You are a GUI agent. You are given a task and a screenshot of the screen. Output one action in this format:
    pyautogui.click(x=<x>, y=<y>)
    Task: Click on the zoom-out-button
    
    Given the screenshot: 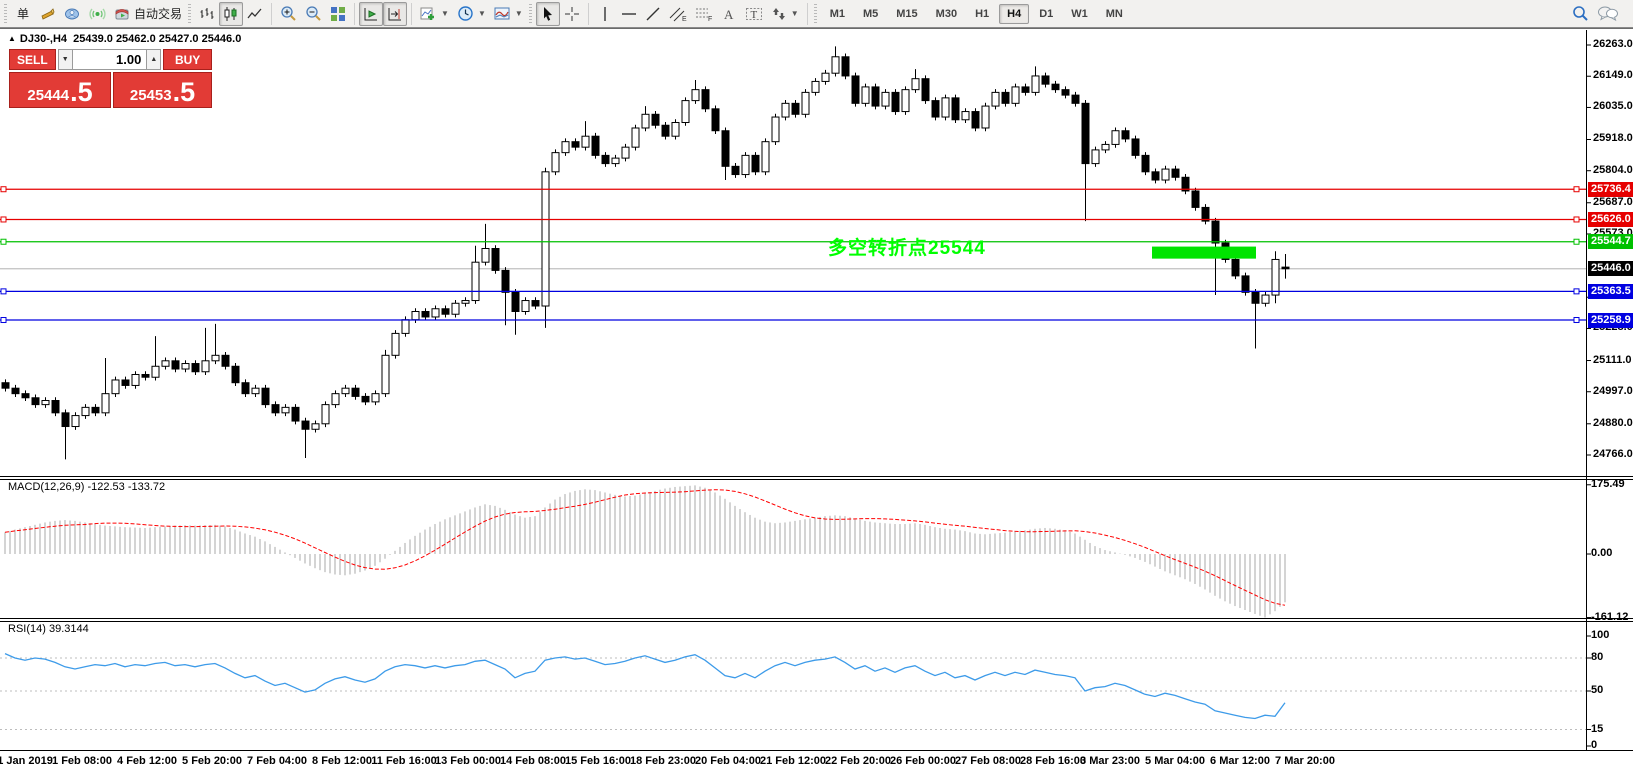 What is the action you would take?
    pyautogui.click(x=313, y=14)
    